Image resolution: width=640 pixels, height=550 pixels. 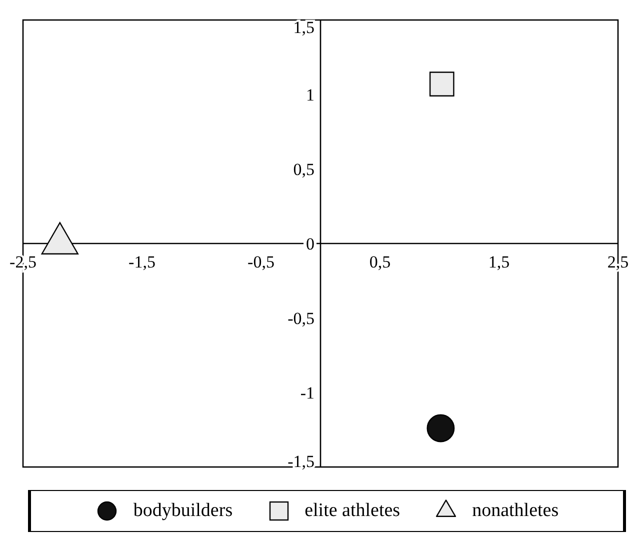 What do you see at coordinates (380, 262) in the screenshot?
I see `x-tick-label: 0,5` at bounding box center [380, 262].